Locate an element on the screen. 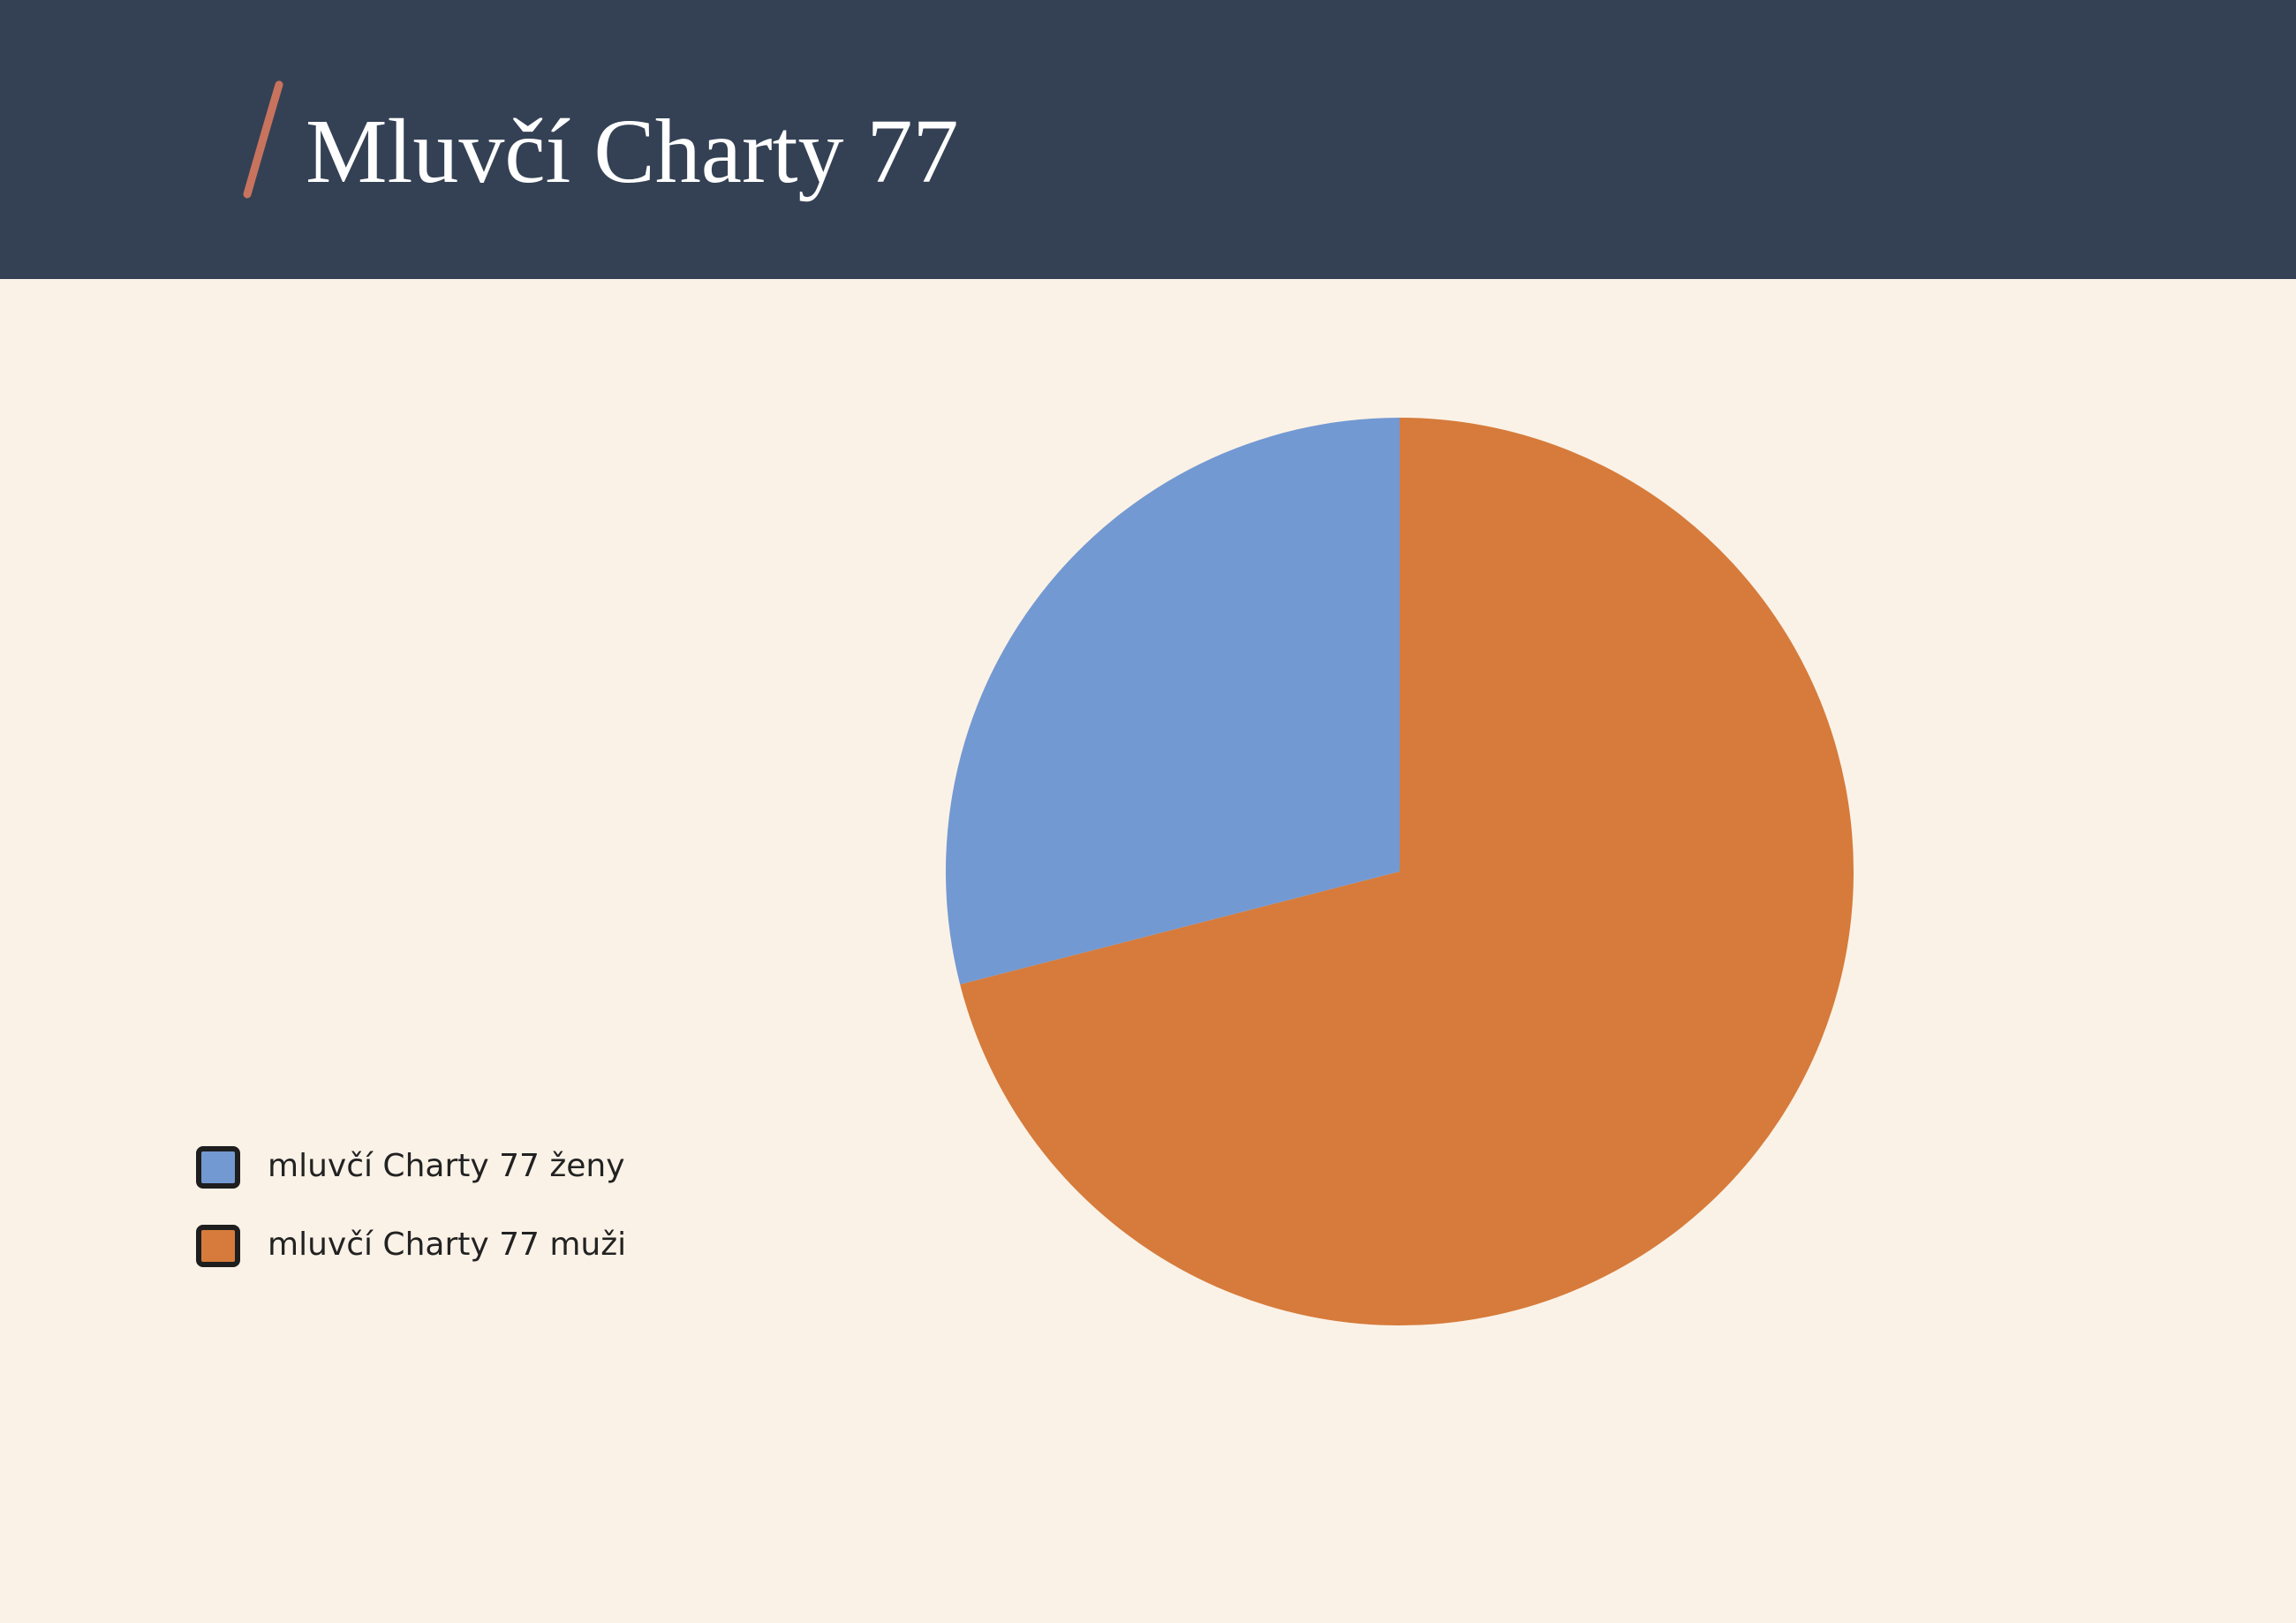 This screenshot has height=1623, width=2296. legend-label: mluvčí Charty 77 muži is located at coordinates (447, 1245).